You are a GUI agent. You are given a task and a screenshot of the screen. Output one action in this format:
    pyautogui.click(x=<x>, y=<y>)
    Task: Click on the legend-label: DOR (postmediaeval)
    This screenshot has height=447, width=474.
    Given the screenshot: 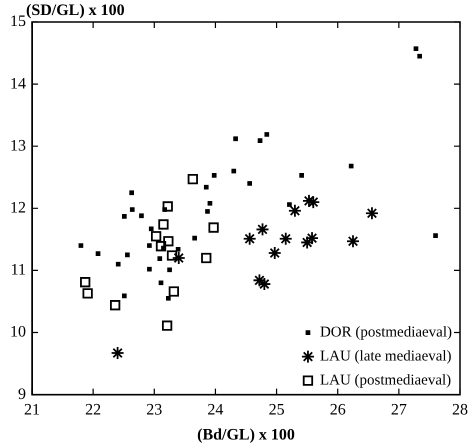 What is the action you would take?
    pyautogui.click(x=386, y=332)
    